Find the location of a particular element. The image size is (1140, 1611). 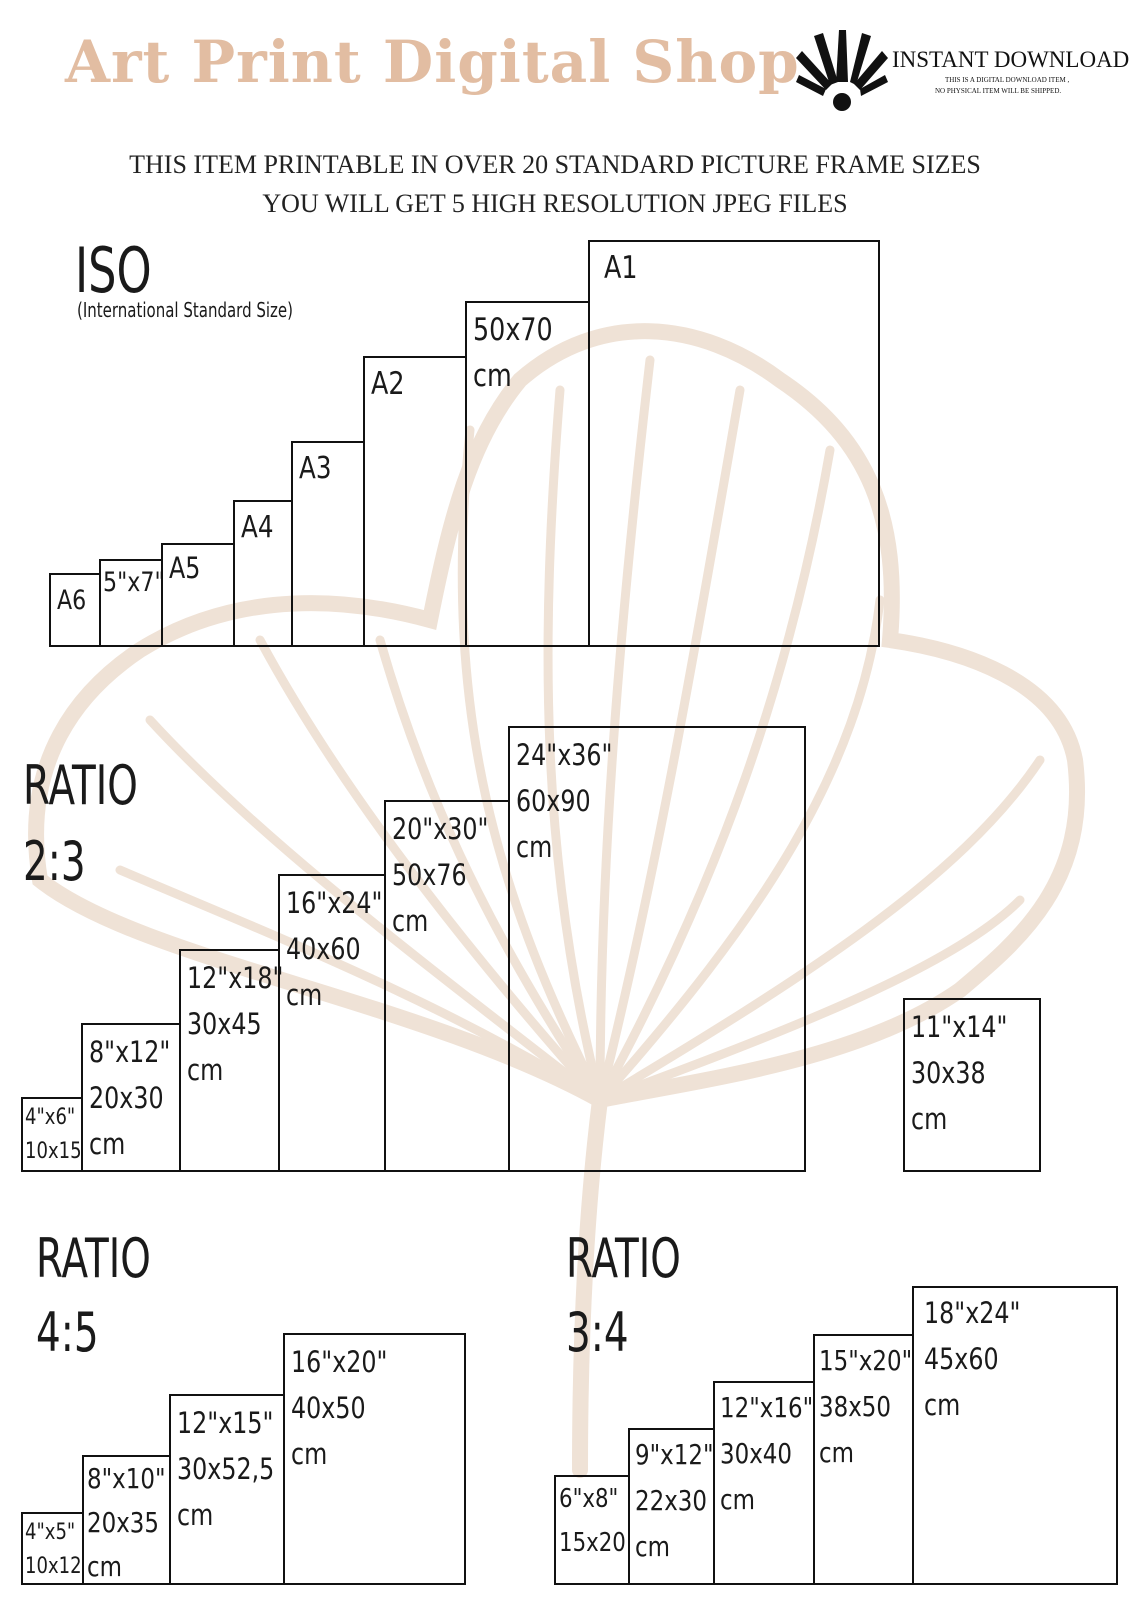

size-metric: 20x30 is located at coordinates (126, 1098).